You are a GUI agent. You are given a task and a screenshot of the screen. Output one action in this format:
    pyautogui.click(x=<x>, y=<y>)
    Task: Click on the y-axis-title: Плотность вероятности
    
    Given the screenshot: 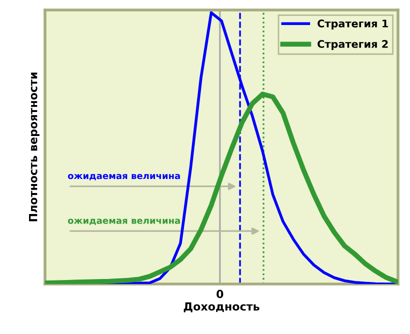 What is the action you would take?
    pyautogui.click(x=34, y=147)
    